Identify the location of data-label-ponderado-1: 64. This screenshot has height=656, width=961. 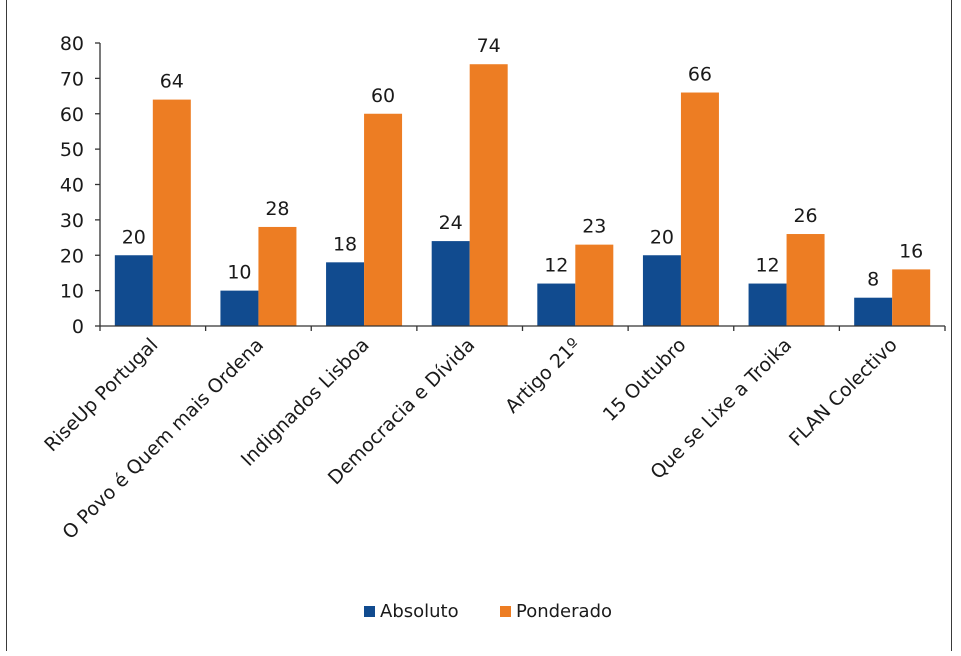
(172, 82).